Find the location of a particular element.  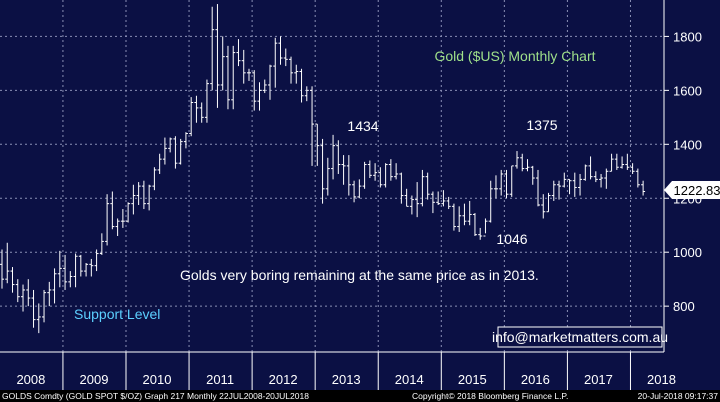

x-tick-label: 2016 is located at coordinates (535, 379).